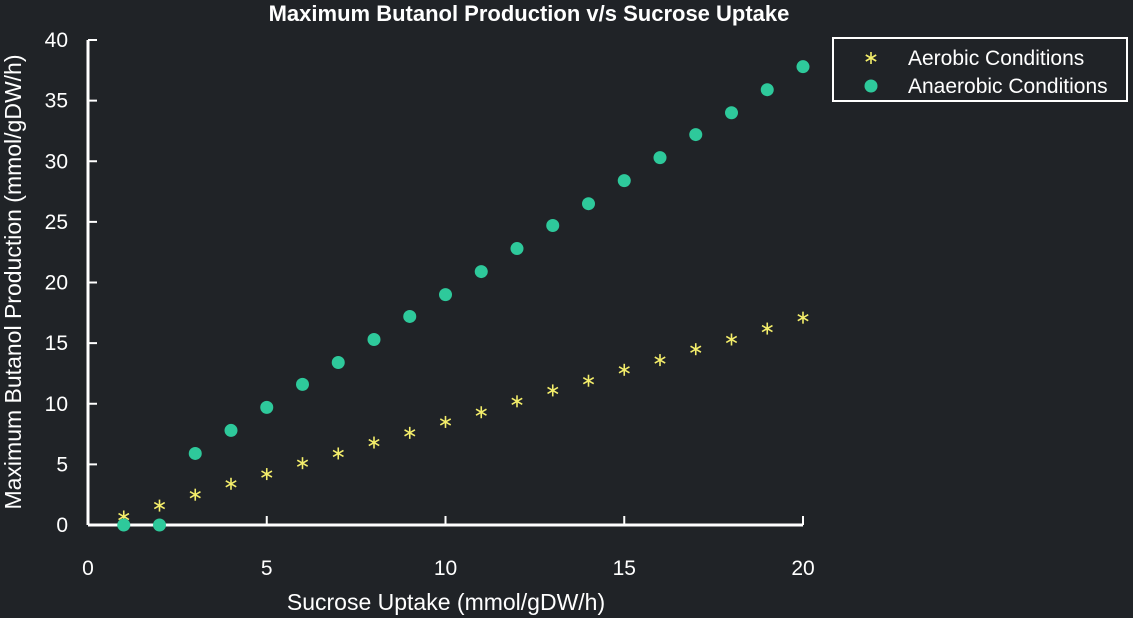  I want to click on y-tick-label: 0, so click(62, 525).